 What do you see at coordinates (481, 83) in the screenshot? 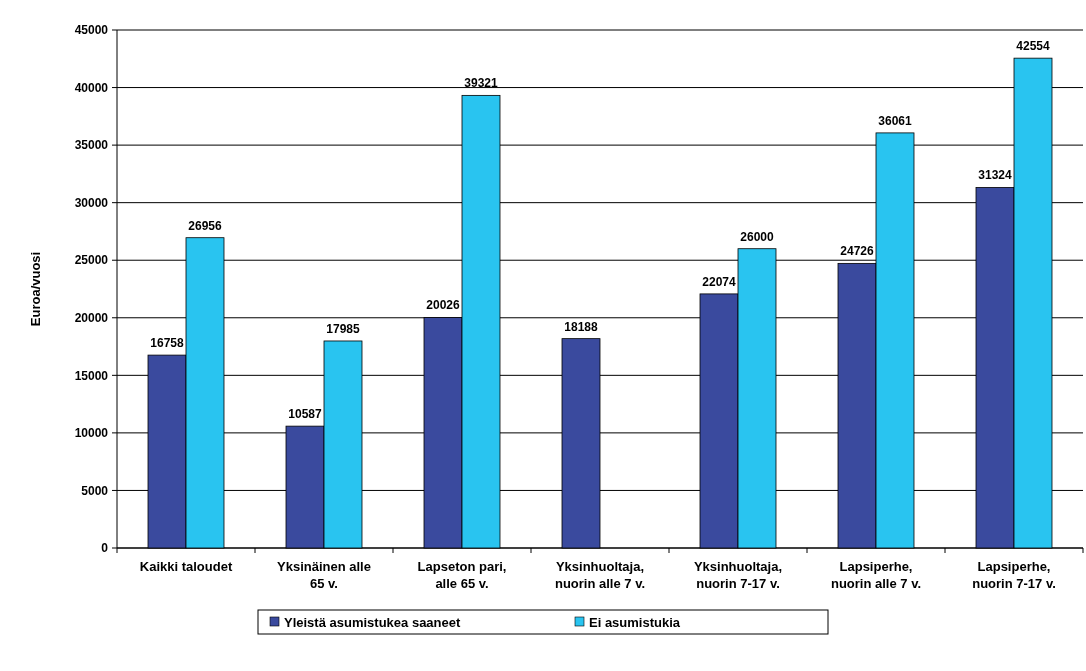
I see `data-label: 39321` at bounding box center [481, 83].